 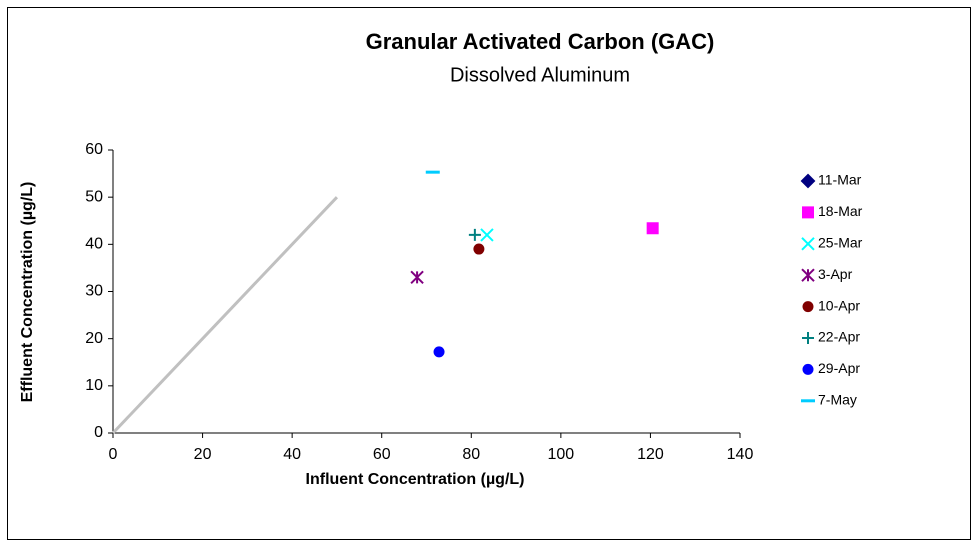 I want to click on legend-label: 22-Apr, so click(x=839, y=337).